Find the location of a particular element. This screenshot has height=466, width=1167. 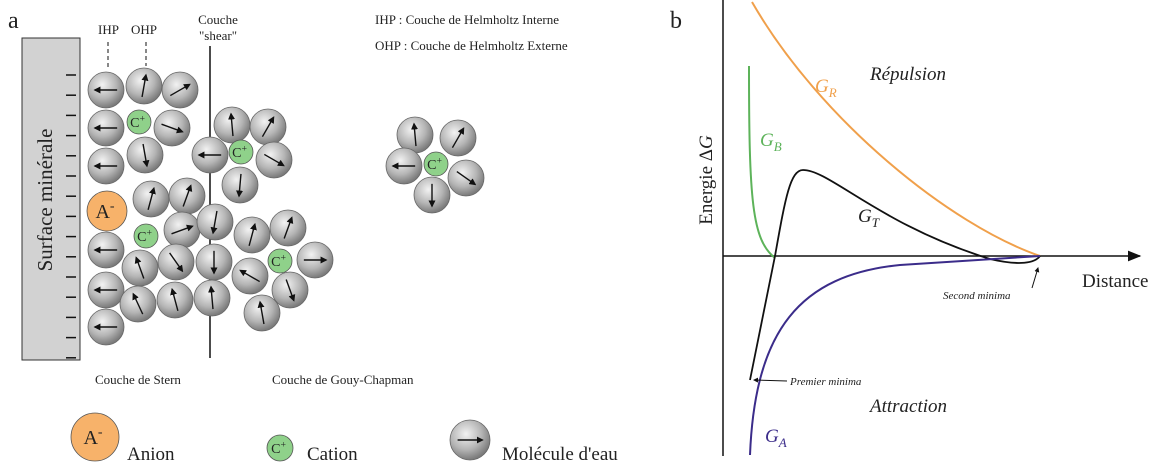

stern-label: Couche de Stern is located at coordinates (138, 379).